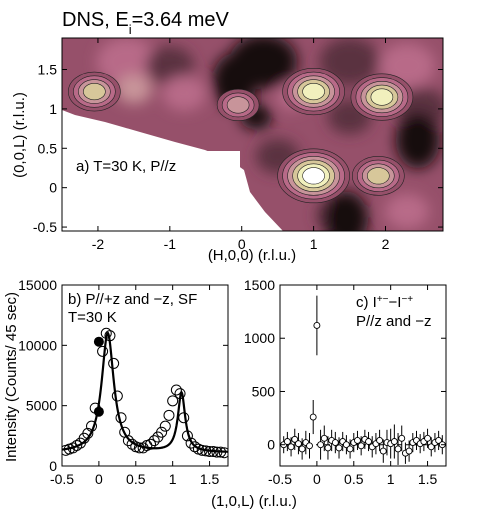 The height and width of the screenshot is (522, 491). I want to click on panel-b-ytick-label: 0, so click(53, 466).